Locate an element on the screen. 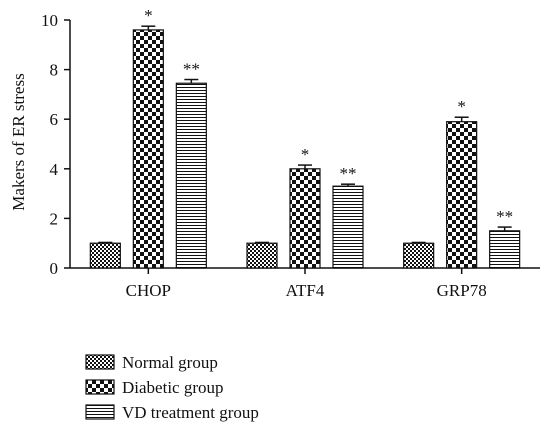  x-tick-label: CHOP is located at coordinates (148, 290).